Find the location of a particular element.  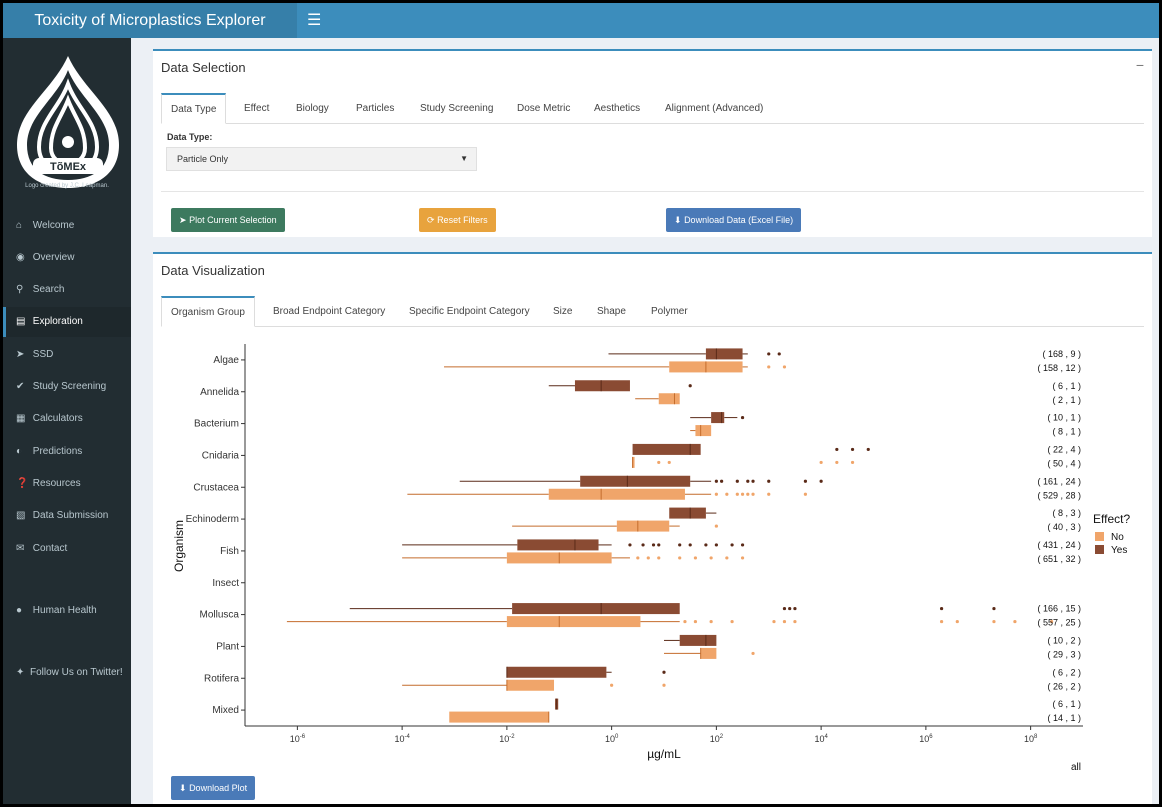

data-type-label: Data Type: is located at coordinates (190, 137).